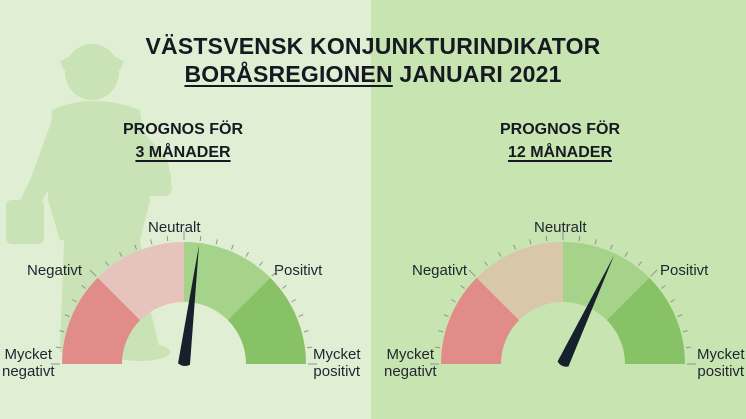  I want to click on gauge-1-label-very-positive: Mycket positivt, so click(337, 363).